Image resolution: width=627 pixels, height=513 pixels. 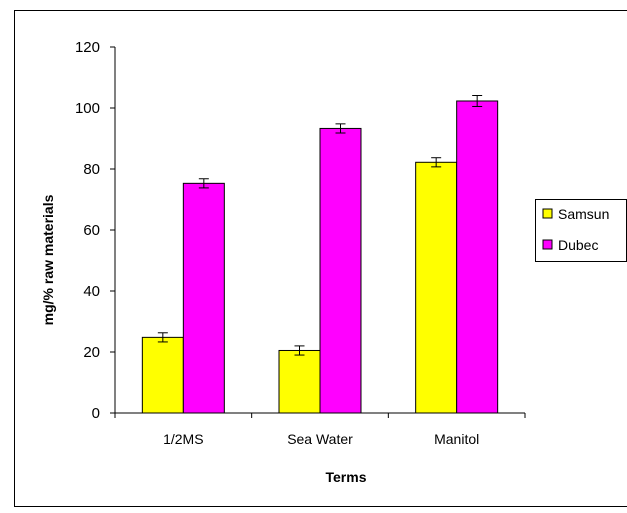 What do you see at coordinates (87, 108) in the screenshot?
I see `y-tick-label: 100` at bounding box center [87, 108].